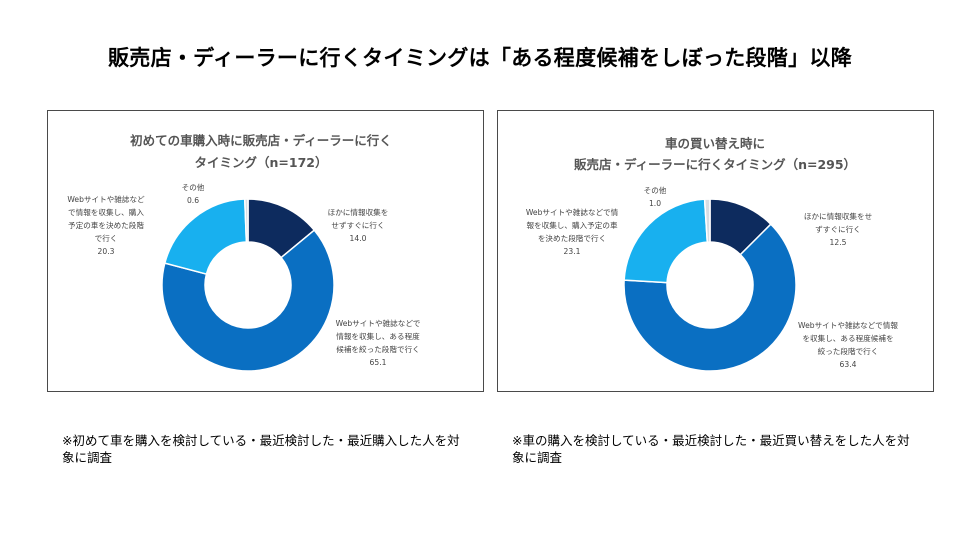 The height and width of the screenshot is (540, 960). I want to click on slice-data-label-line: ほかに情報収集を, so click(358, 212).